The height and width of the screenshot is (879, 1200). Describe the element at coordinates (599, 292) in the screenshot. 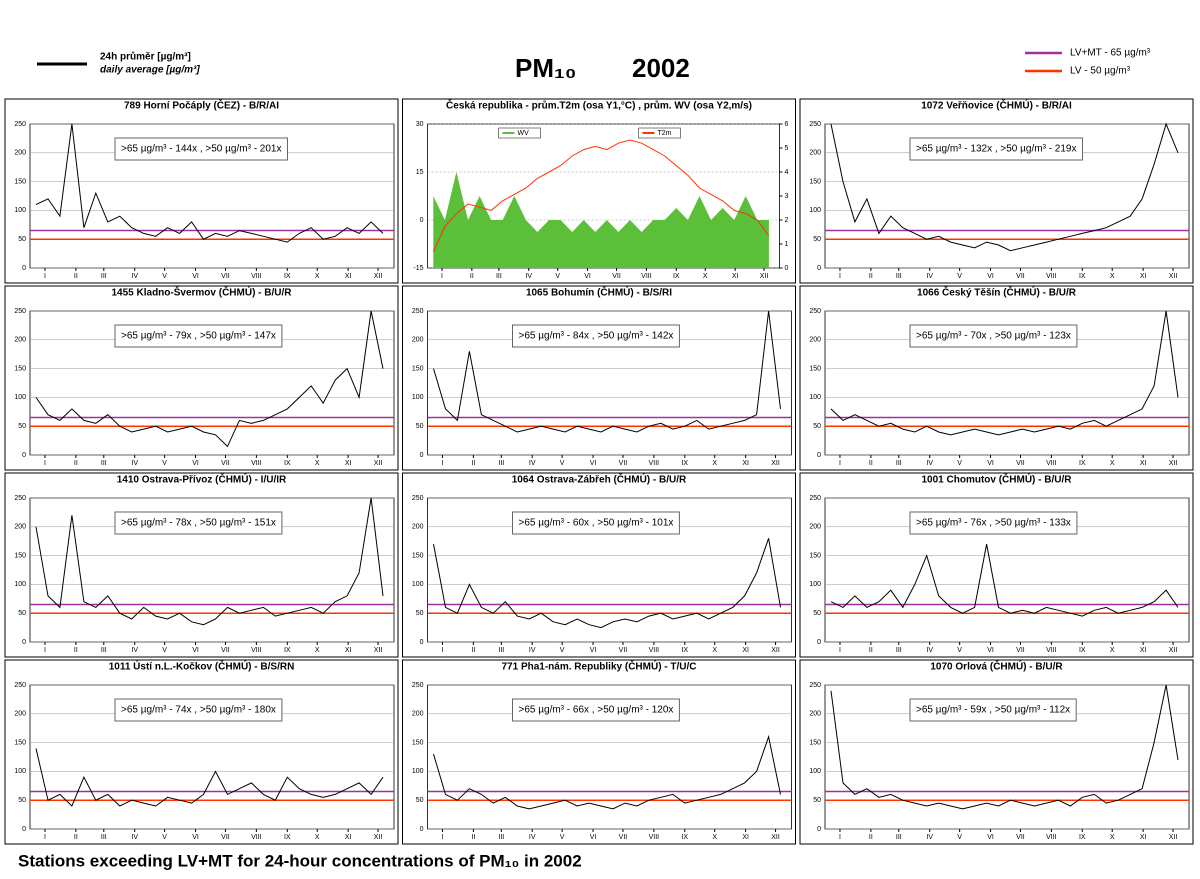

I see `panel-title: 1065 Bohumín (ČHMÚ) - B/S/RI` at that location.